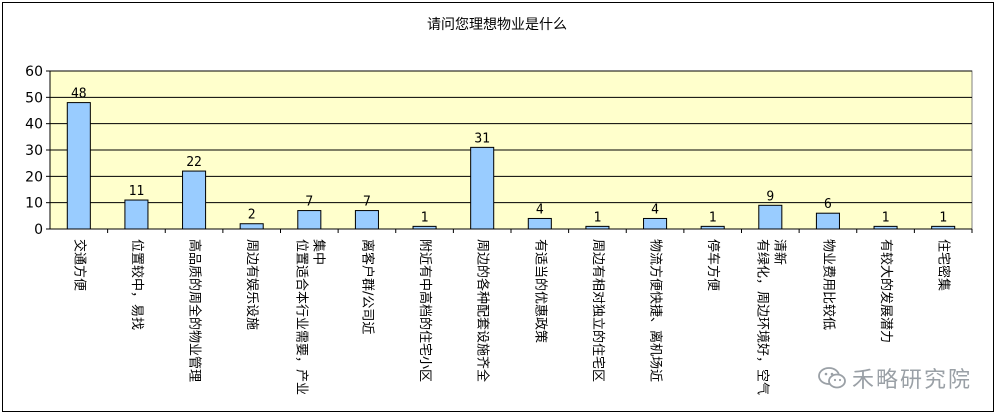 The height and width of the screenshot is (416, 998). Describe the element at coordinates (136, 284) in the screenshot. I see `category-label: 位置较中，易找` at that location.